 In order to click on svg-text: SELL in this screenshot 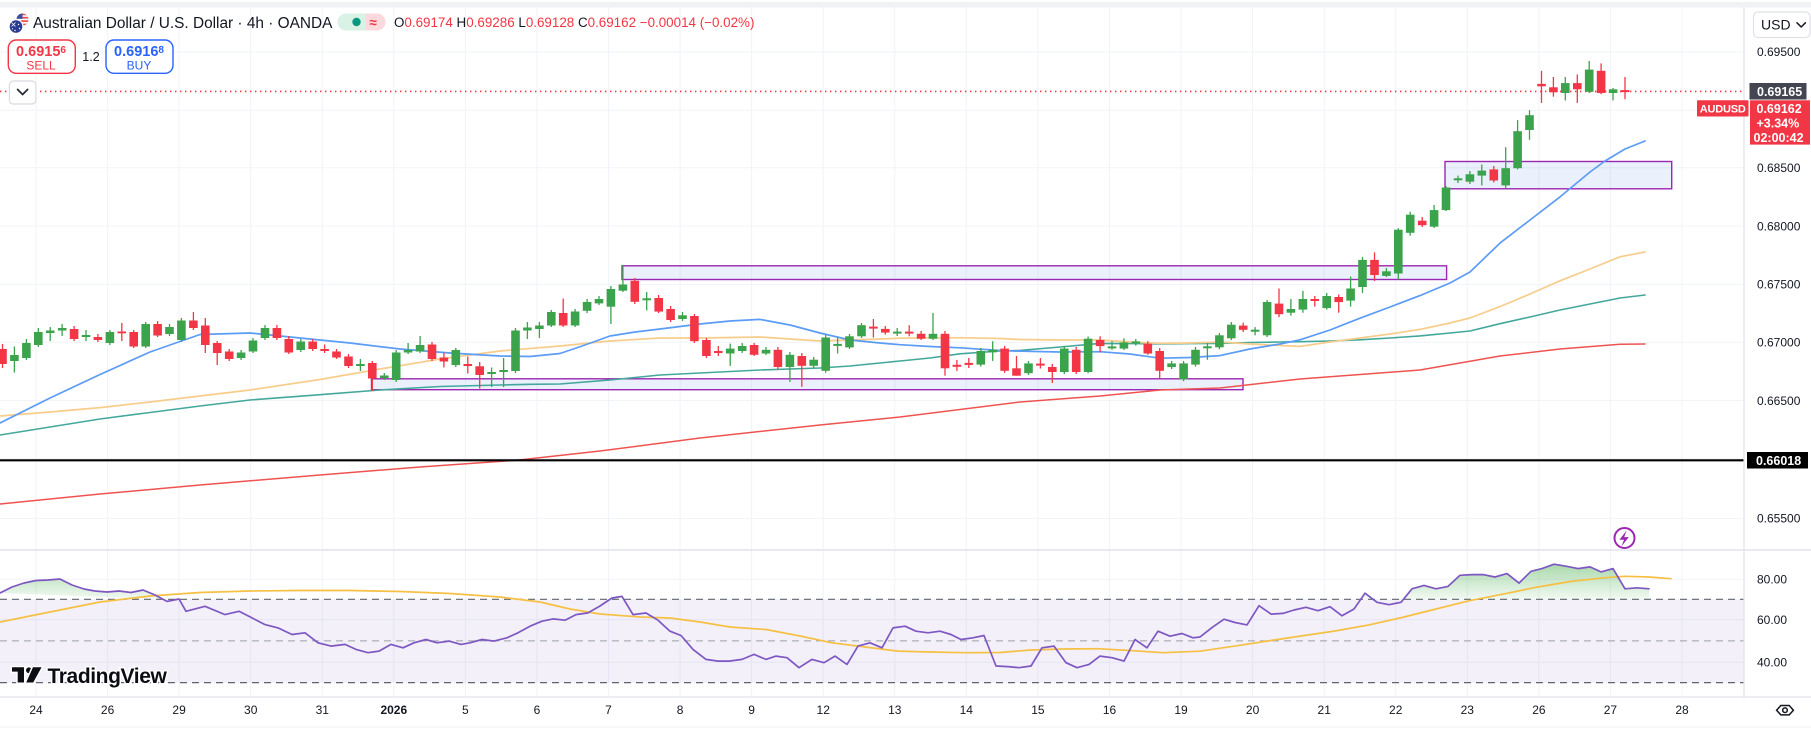, I will do `click(41, 66)`.